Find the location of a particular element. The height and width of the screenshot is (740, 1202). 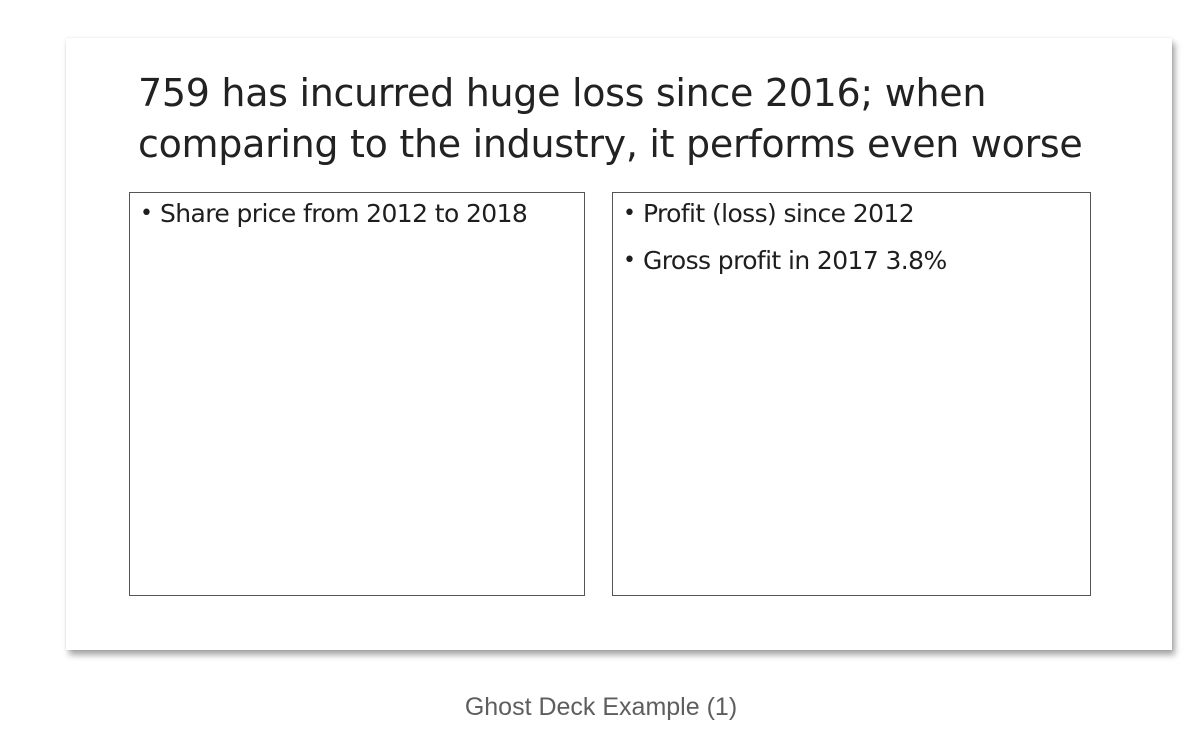

figure-caption: Ghost Deck Example (1) is located at coordinates (601, 707).